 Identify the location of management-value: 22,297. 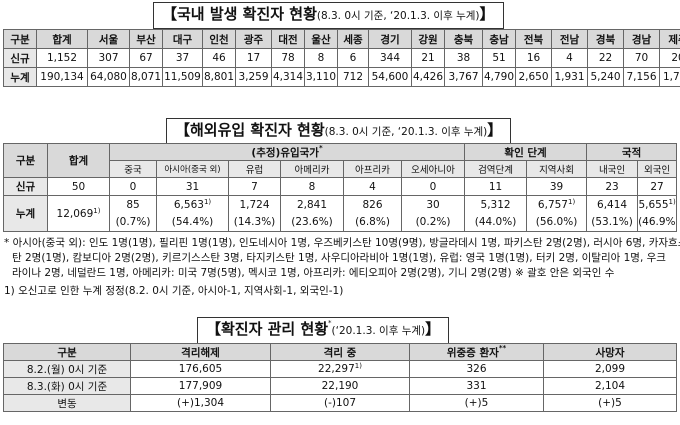
(336, 369).